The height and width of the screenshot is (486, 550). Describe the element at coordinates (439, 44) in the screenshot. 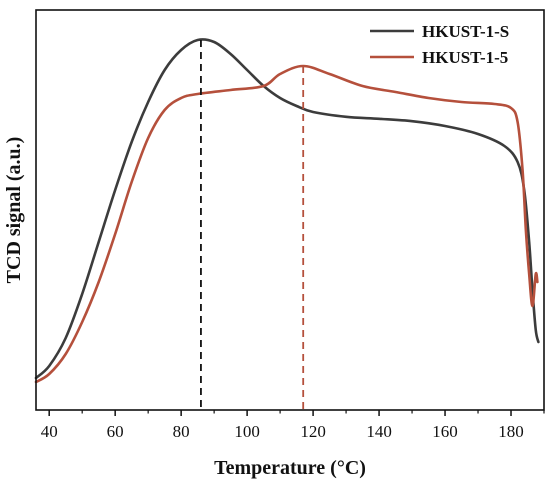

I see `legend: HKUST-1-S HKUST-1-5` at that location.